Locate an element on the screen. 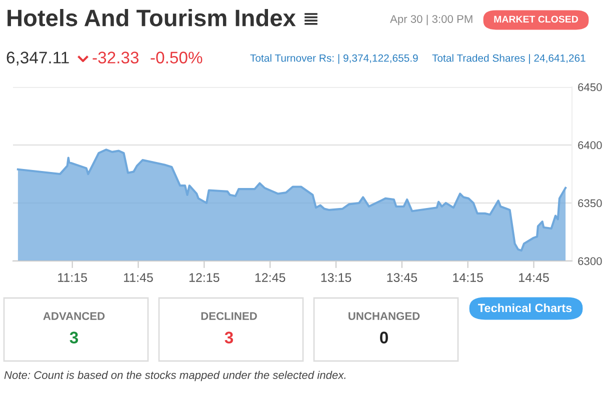 The image size is (604, 398). text: Technical Charts is located at coordinates (525, 307).